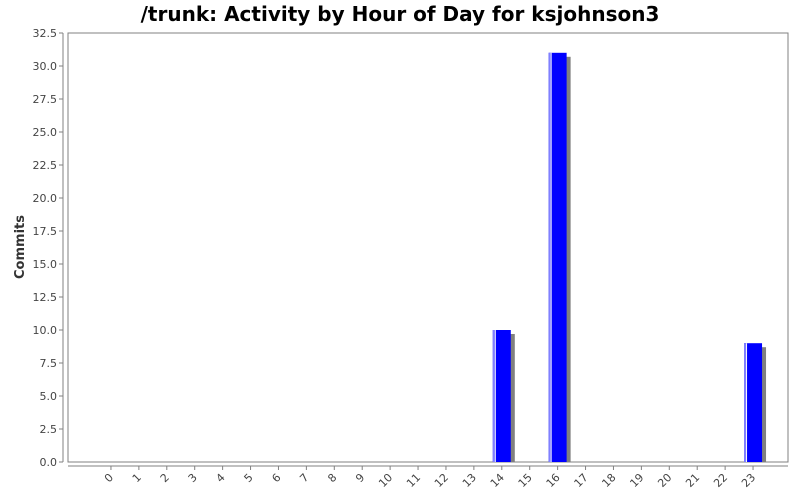  I want to click on x-tick-label: 12, so click(441, 480).